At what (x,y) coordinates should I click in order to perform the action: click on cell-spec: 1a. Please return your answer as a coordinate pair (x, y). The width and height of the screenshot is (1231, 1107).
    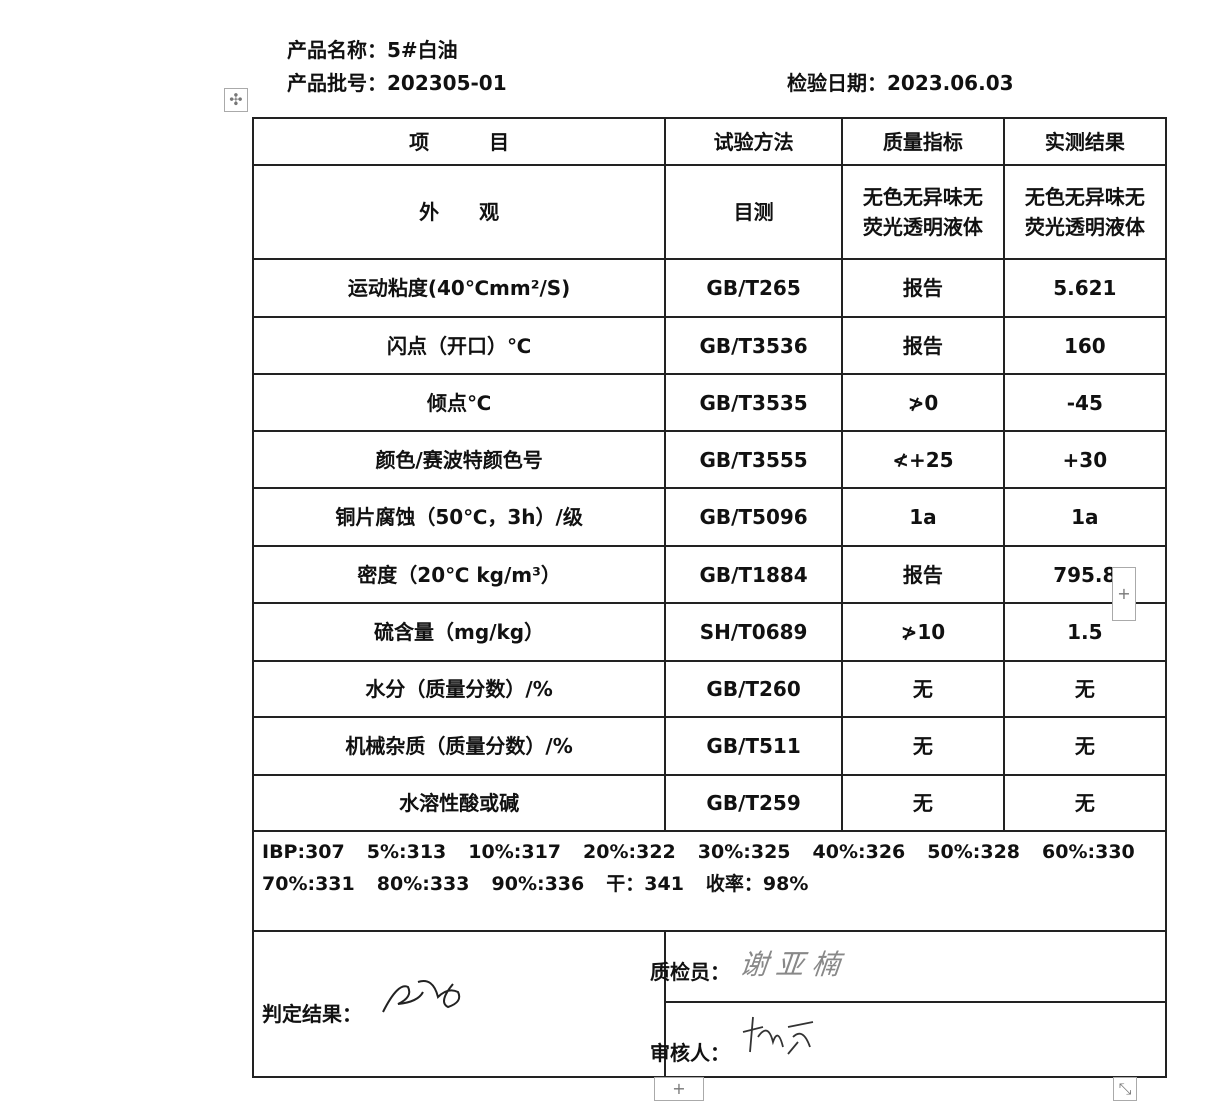
    Looking at the image, I should click on (922, 517).